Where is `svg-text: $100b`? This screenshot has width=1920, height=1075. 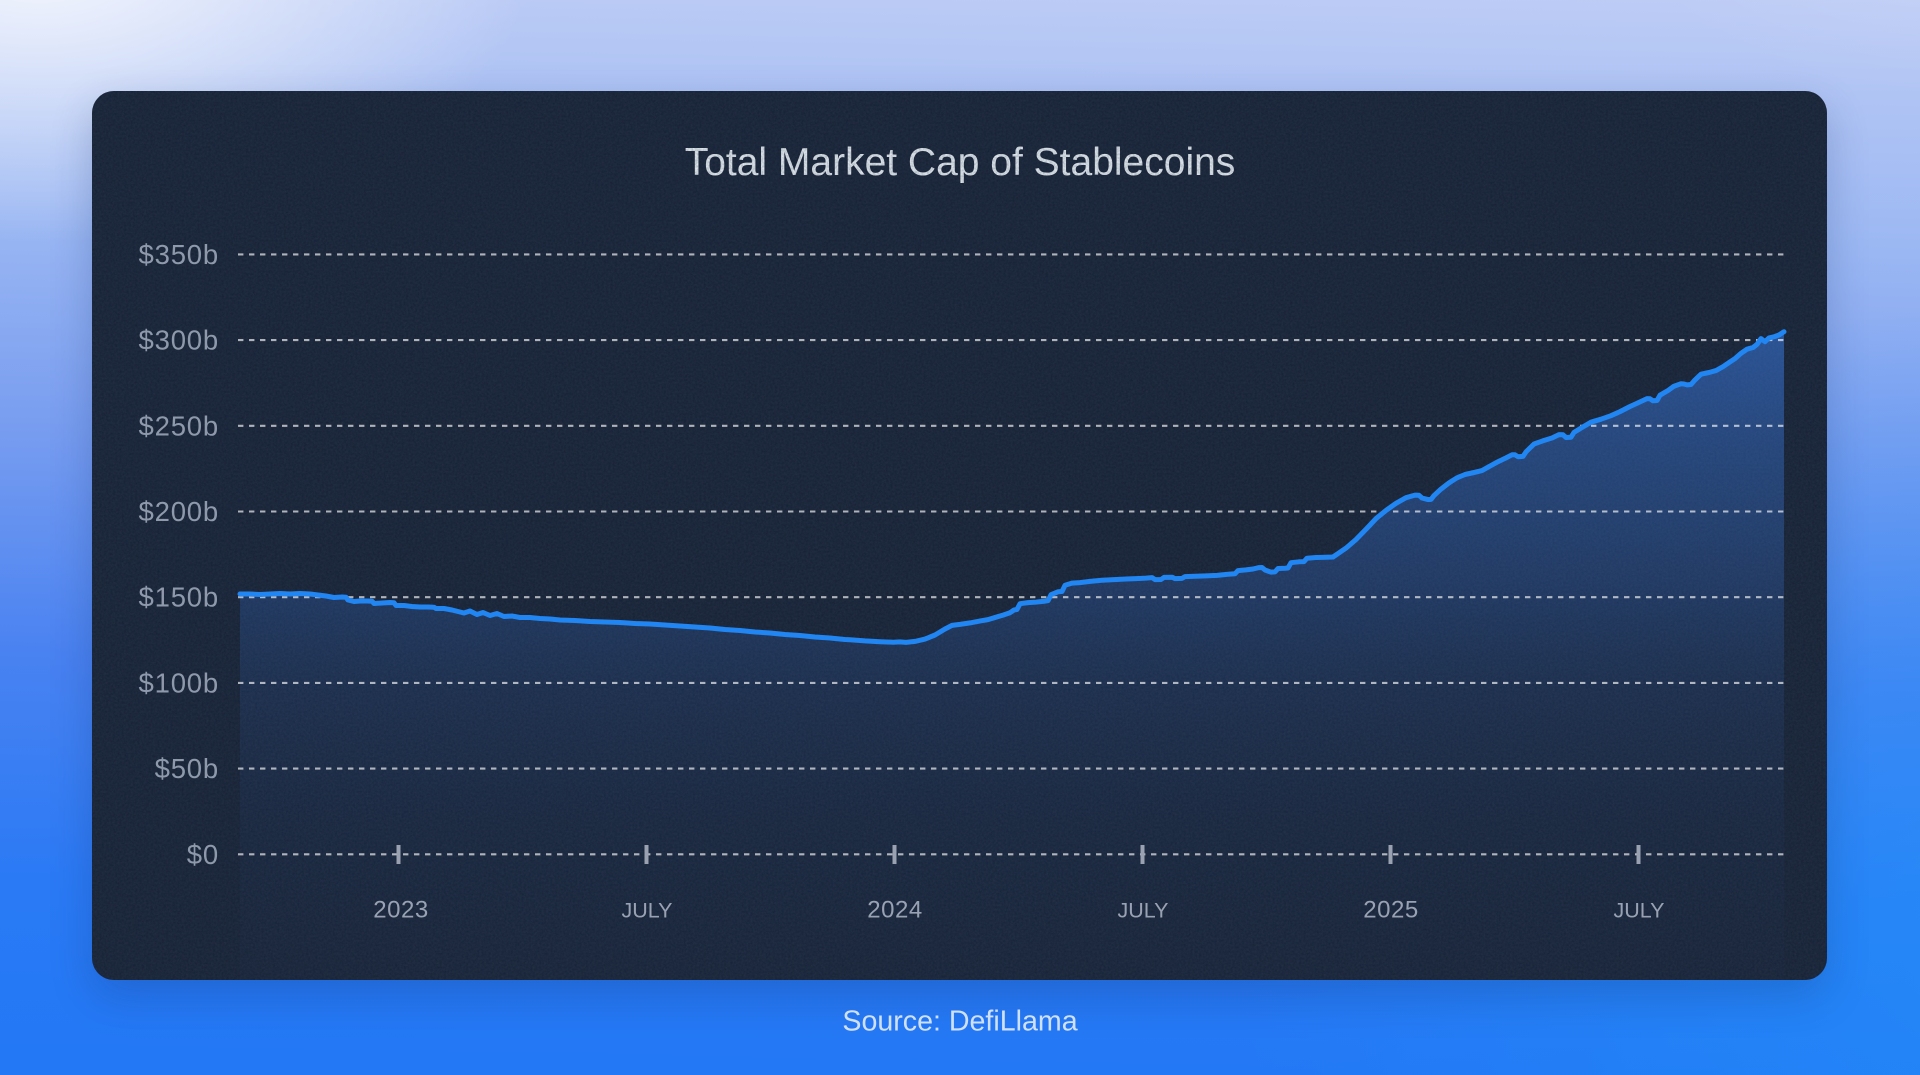 svg-text: $100b is located at coordinates (179, 682).